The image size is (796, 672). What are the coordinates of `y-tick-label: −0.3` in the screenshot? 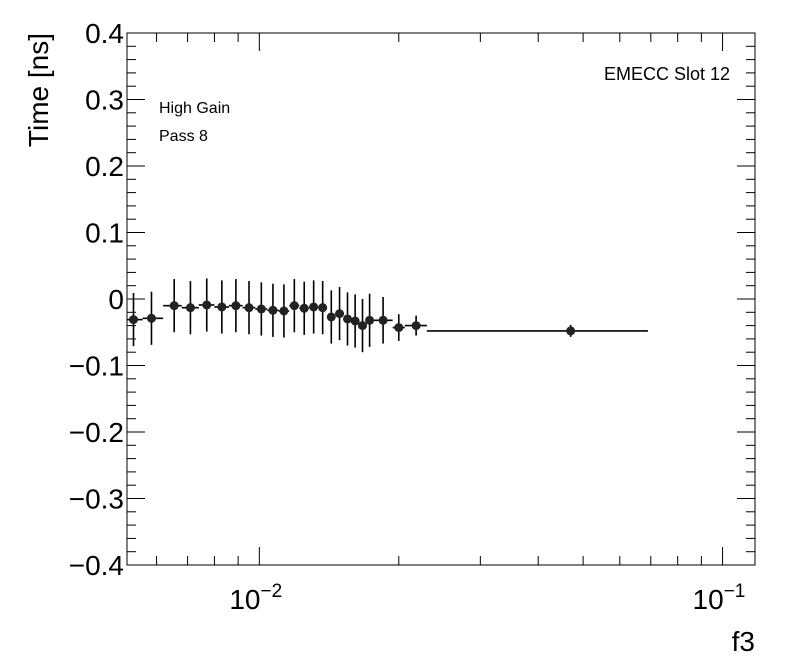 It's located at (96, 499).